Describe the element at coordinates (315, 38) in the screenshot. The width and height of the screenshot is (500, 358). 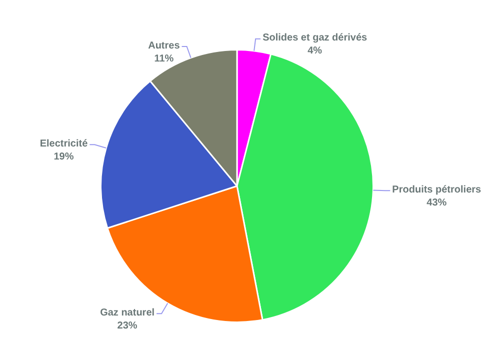
I see `slice-label: Solides et gaz dérivés` at that location.